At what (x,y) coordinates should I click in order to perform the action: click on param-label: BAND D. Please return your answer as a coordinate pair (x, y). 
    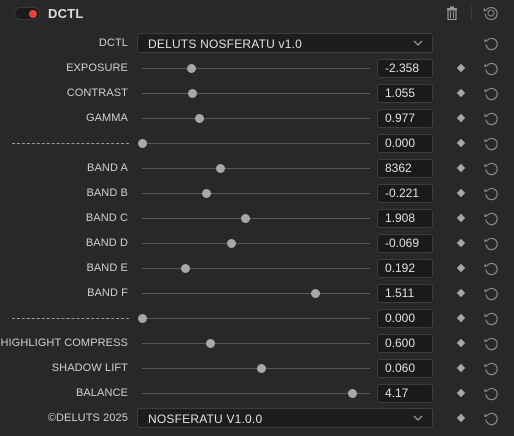
    Looking at the image, I should click on (106, 243).